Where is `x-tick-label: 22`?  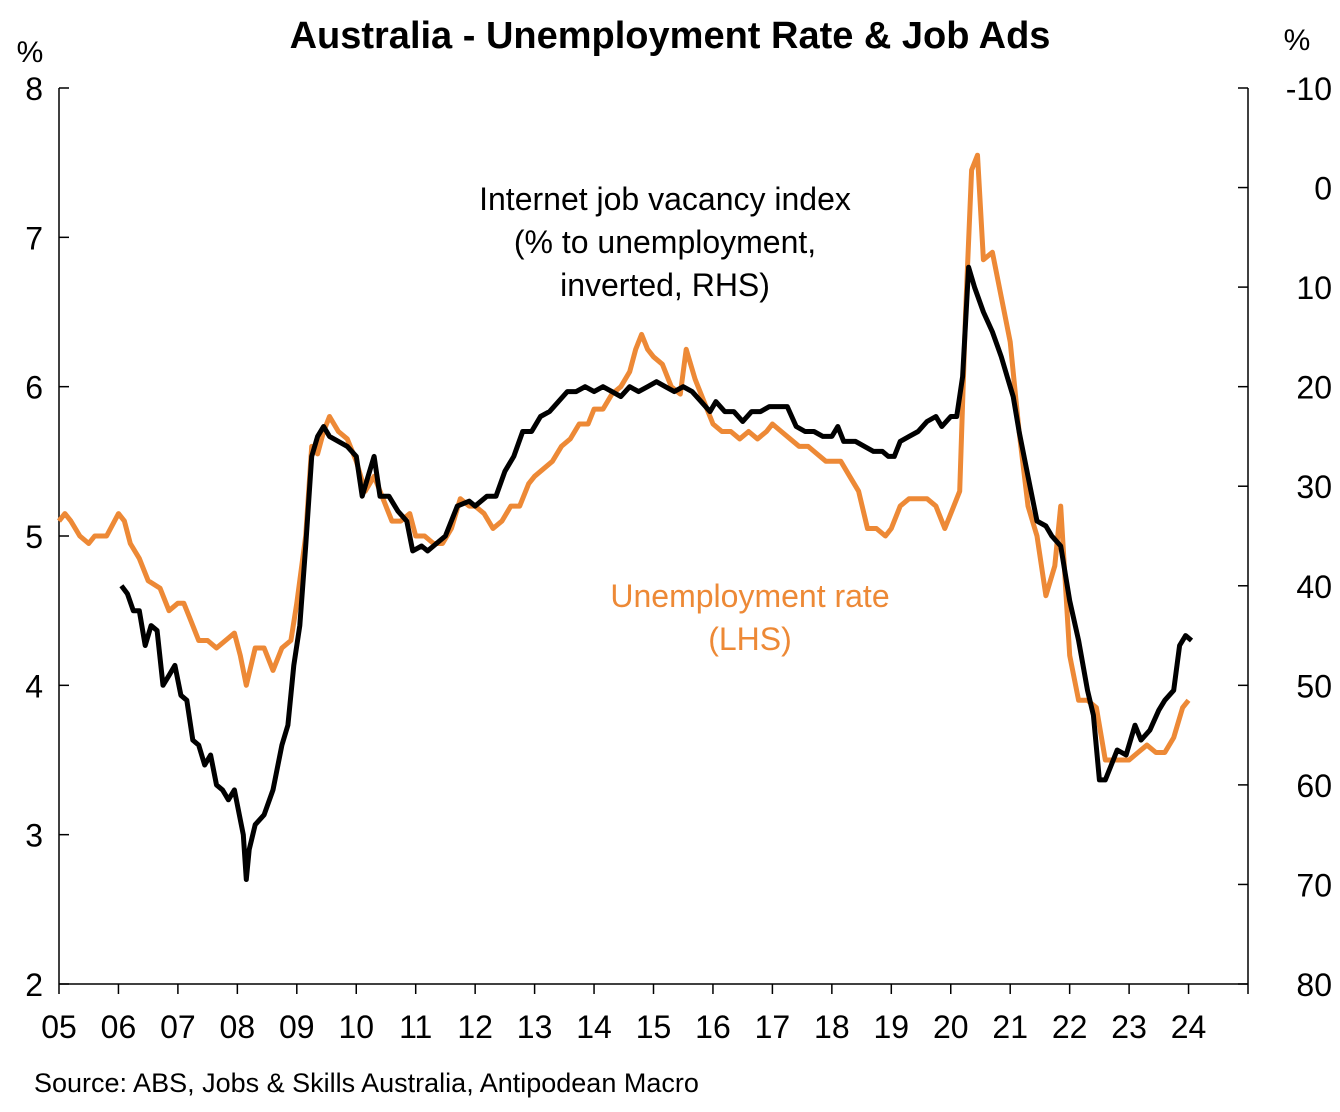 x-tick-label: 22 is located at coordinates (1070, 1027).